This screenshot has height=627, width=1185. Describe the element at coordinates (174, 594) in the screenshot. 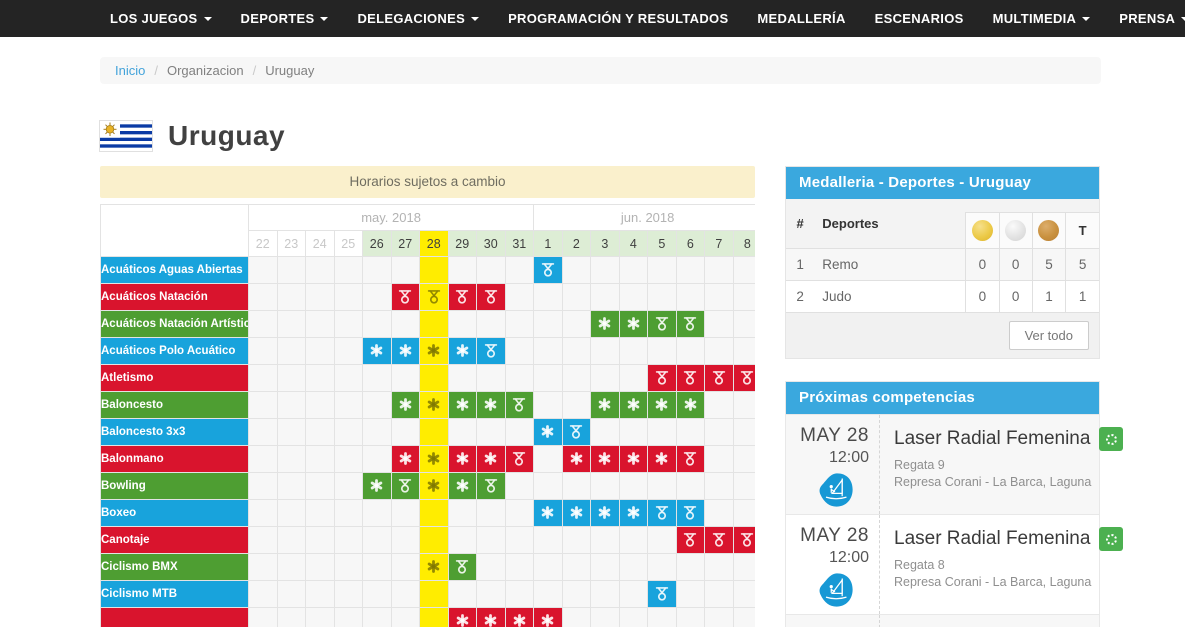

I see `sport-row-label: Ciclismo MTB` at that location.